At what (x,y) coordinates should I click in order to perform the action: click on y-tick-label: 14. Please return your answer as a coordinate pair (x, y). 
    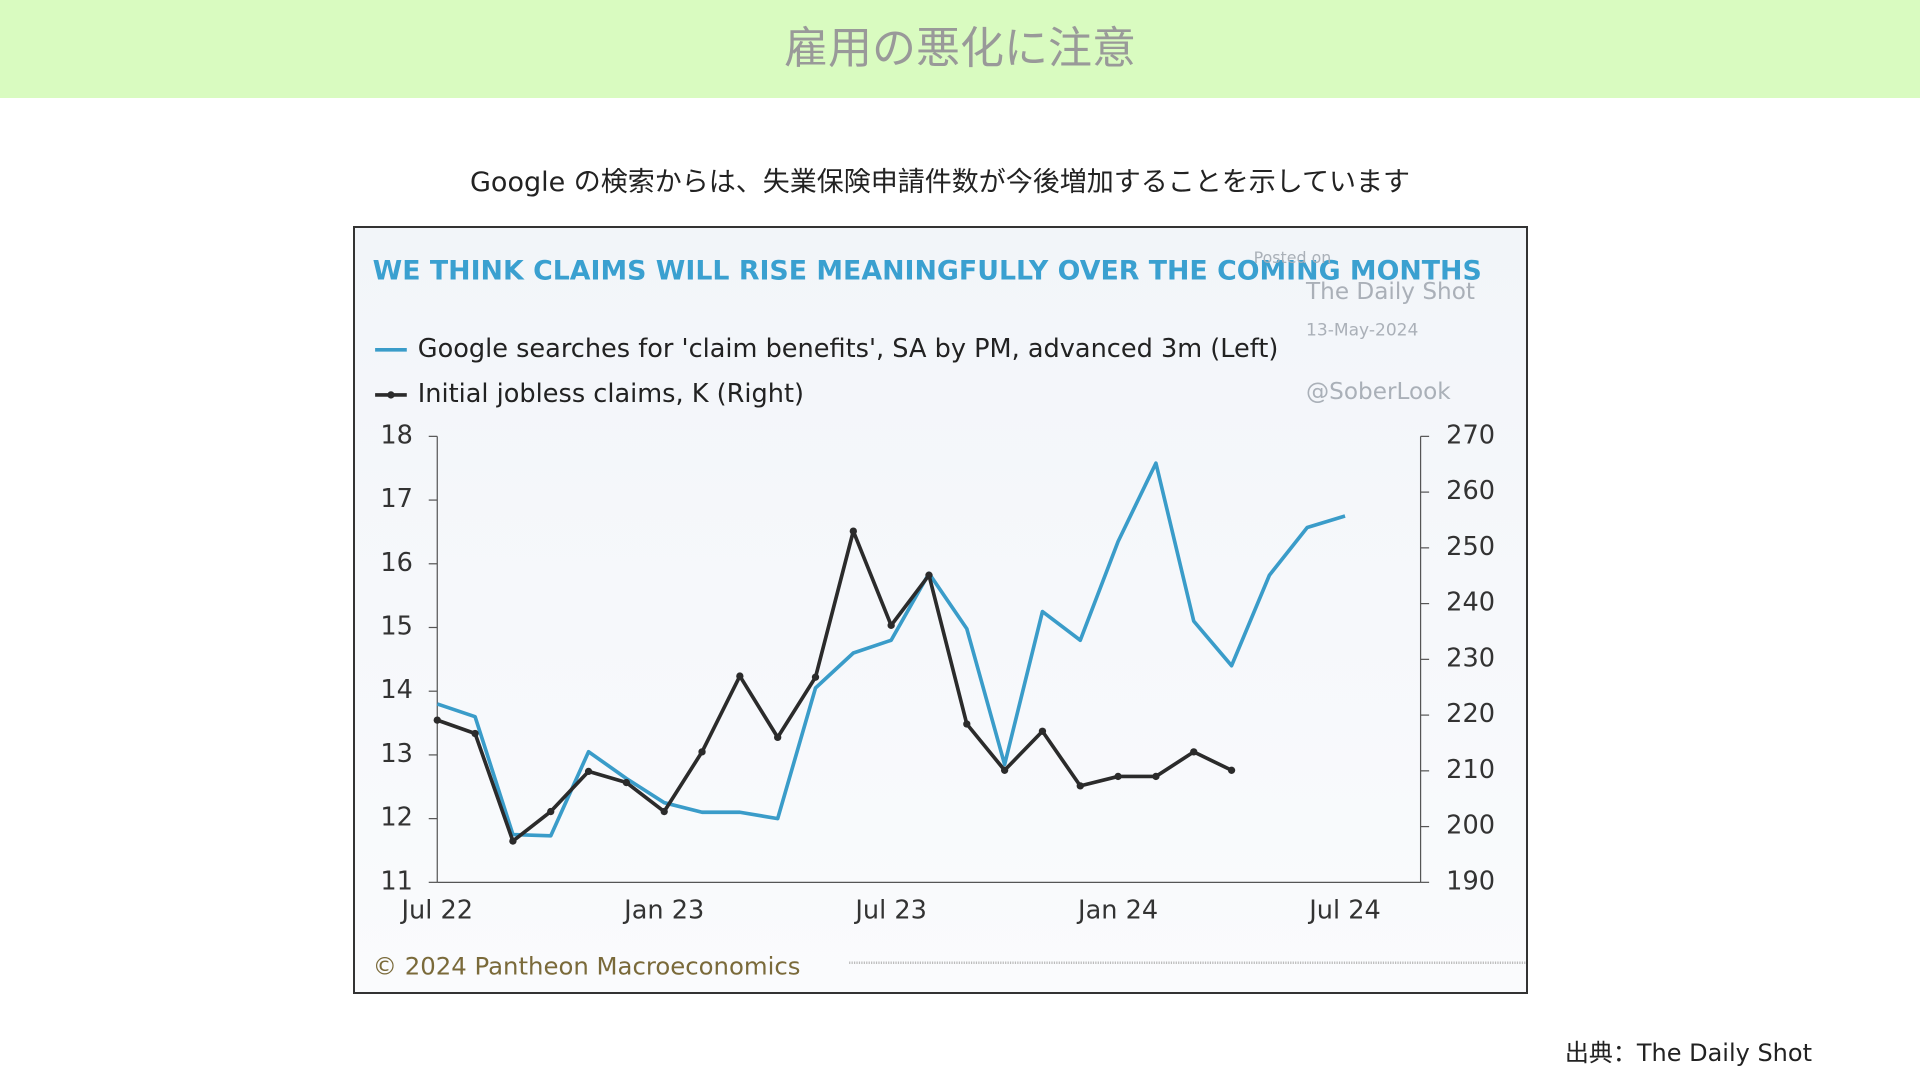
    Looking at the image, I should click on (396, 690).